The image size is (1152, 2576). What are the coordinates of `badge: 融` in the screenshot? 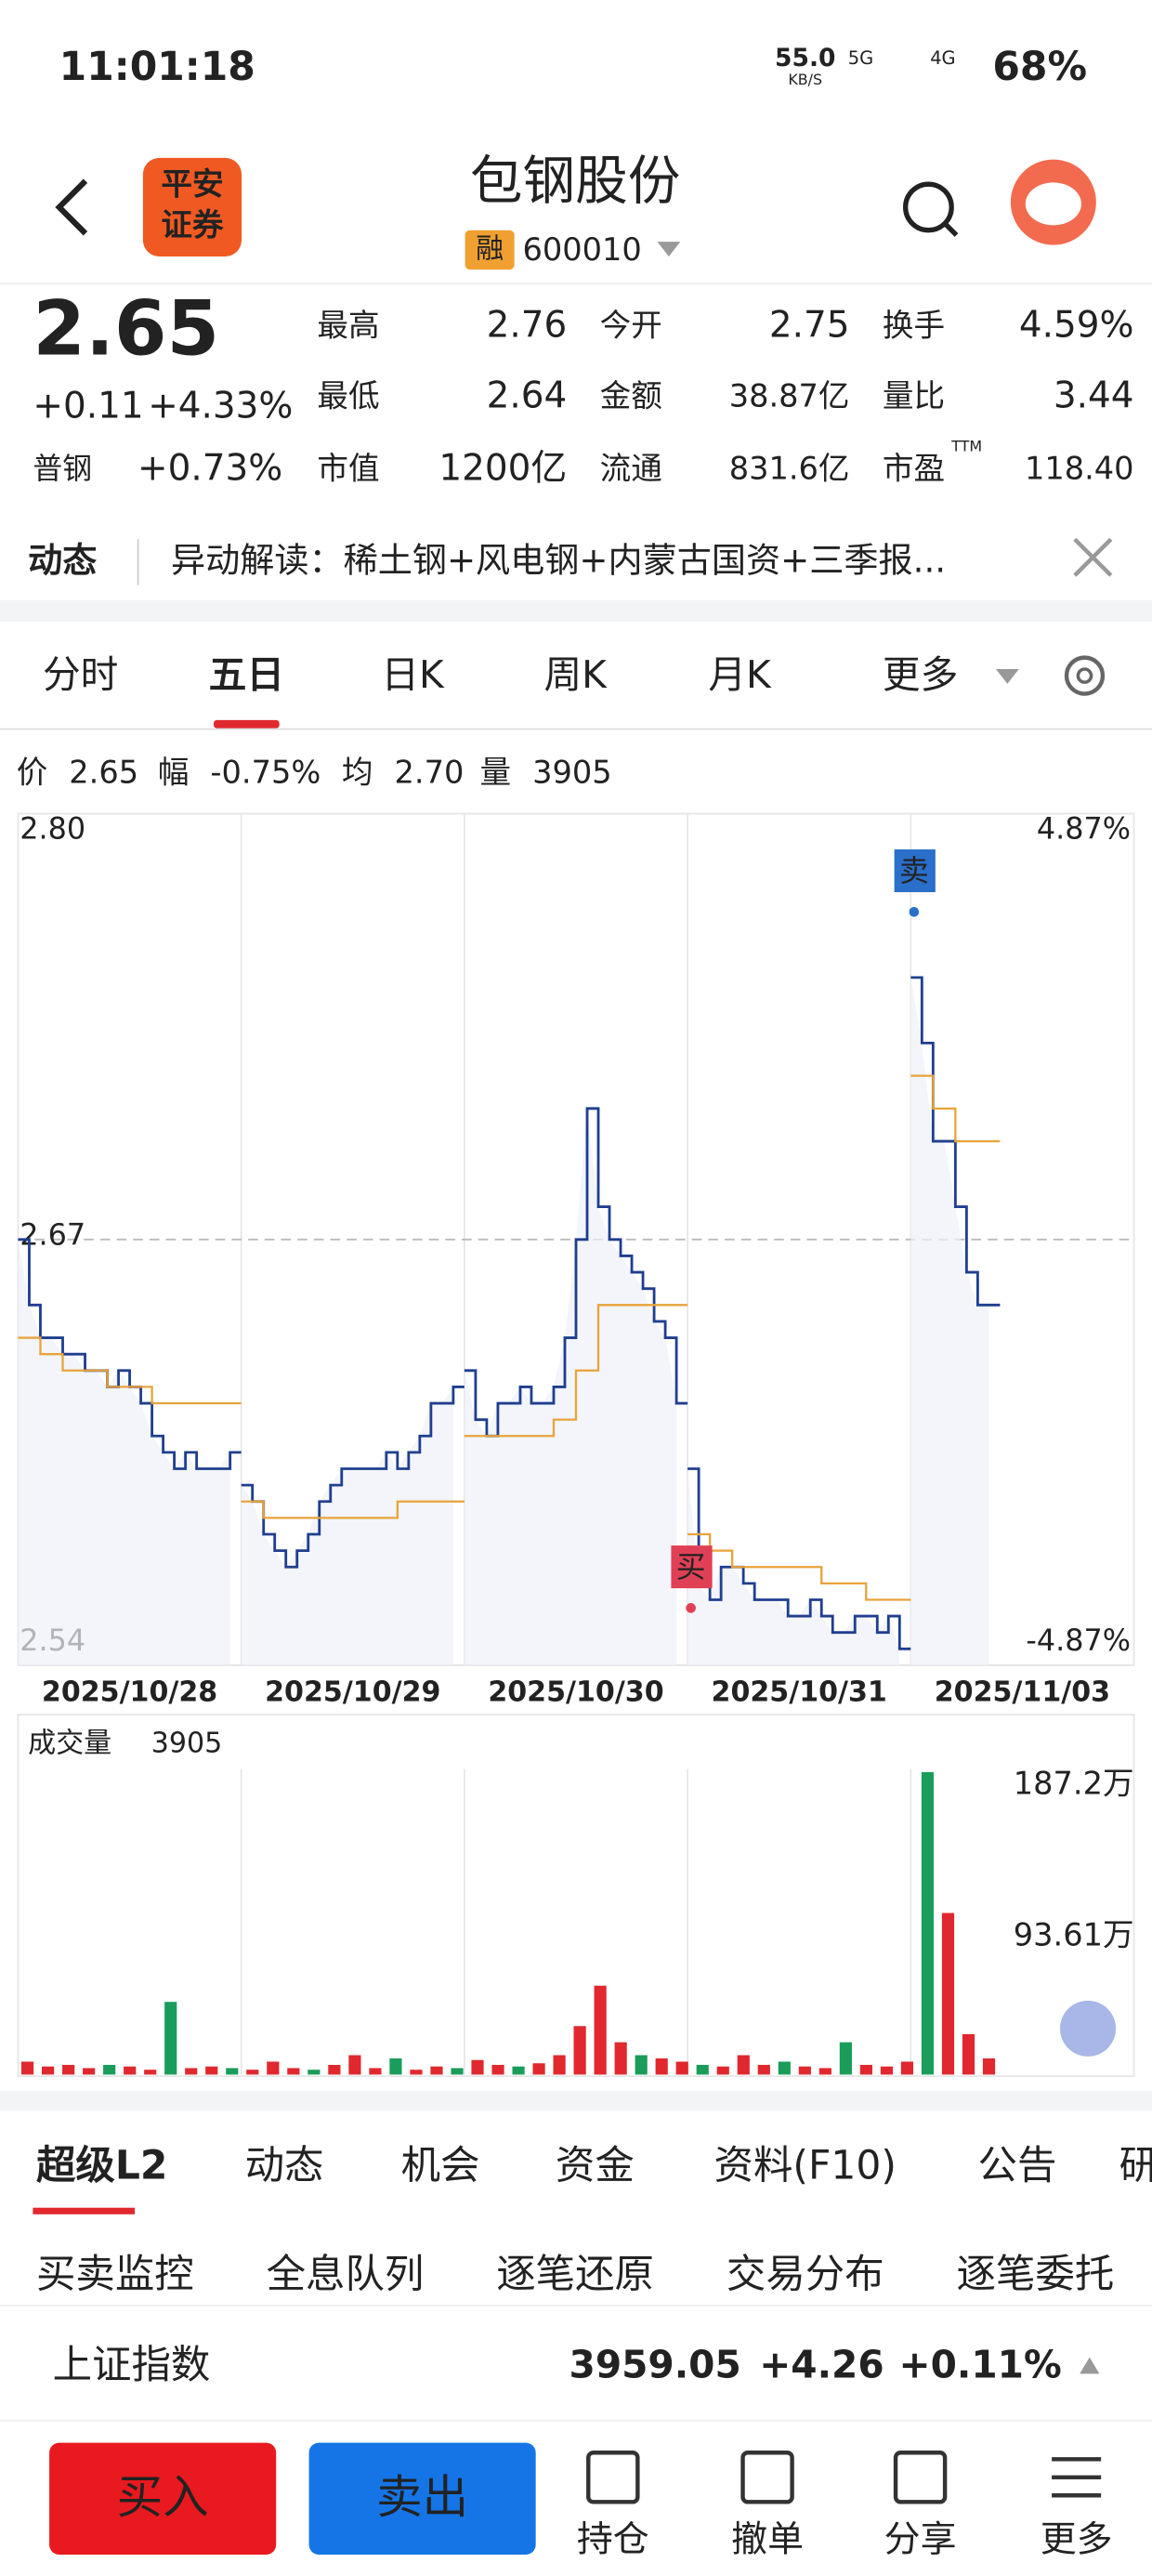 It's located at (490, 248).